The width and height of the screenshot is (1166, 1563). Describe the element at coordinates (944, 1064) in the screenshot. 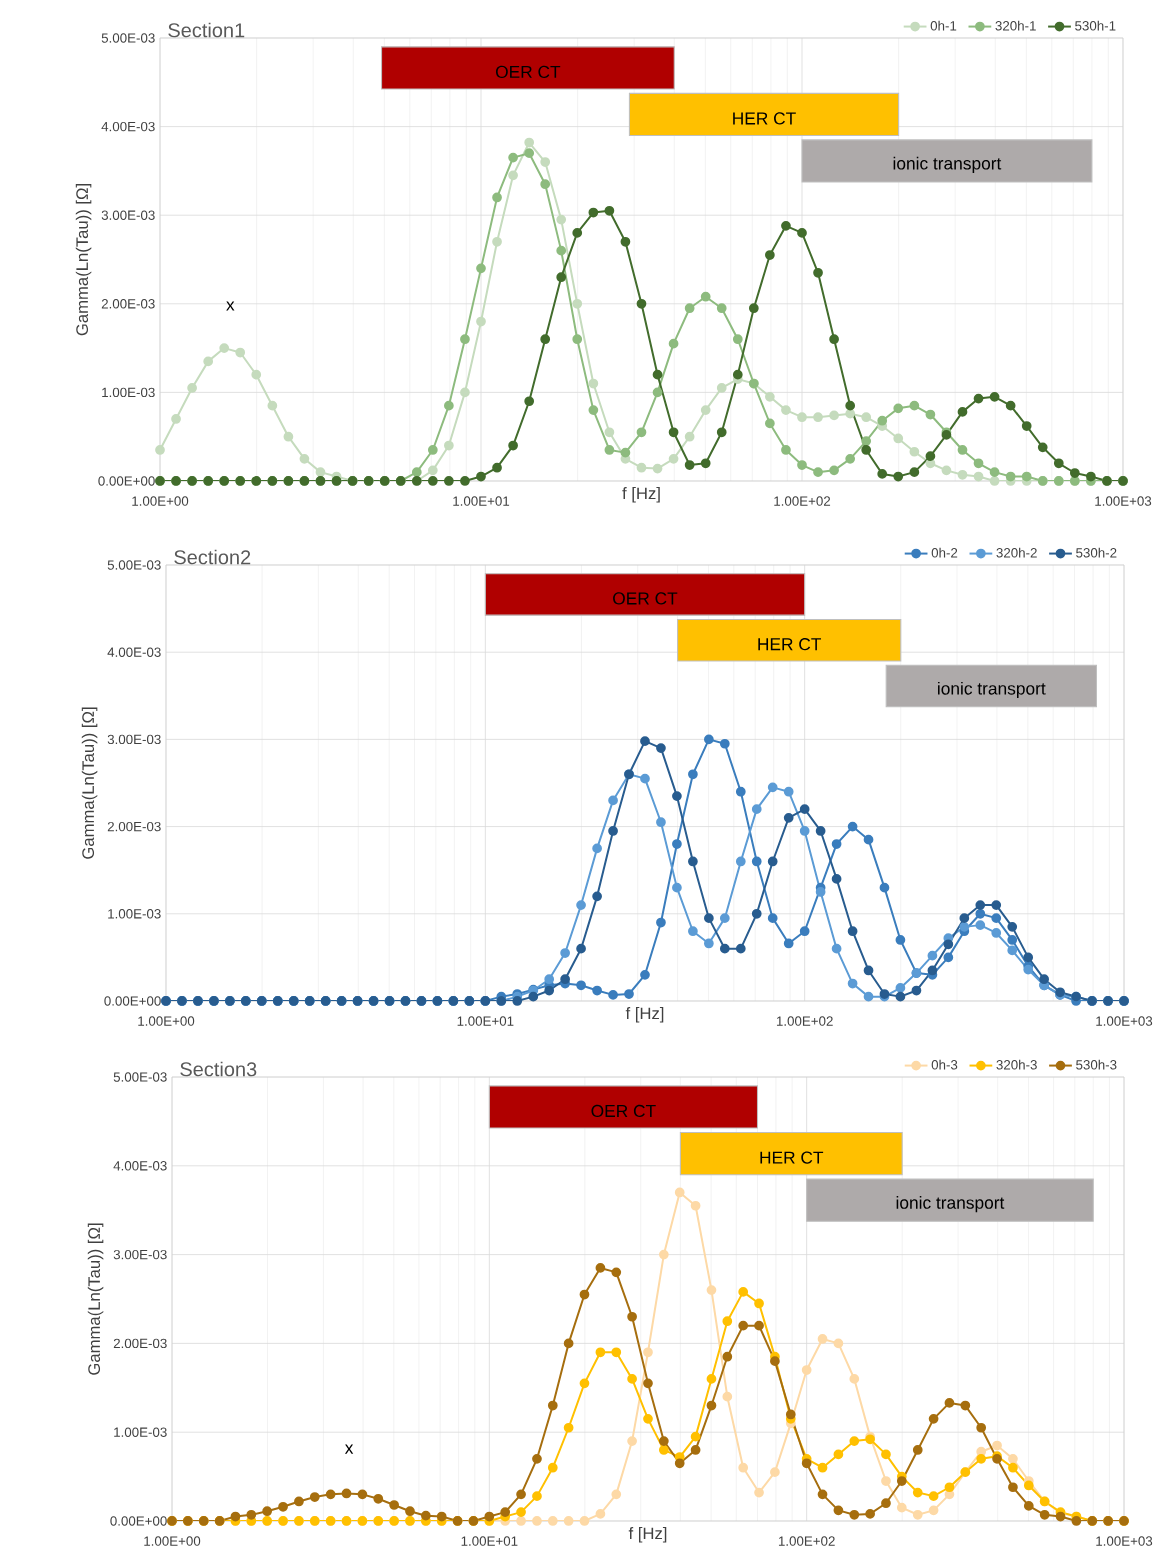

I see `legend-label: 0h-3` at that location.